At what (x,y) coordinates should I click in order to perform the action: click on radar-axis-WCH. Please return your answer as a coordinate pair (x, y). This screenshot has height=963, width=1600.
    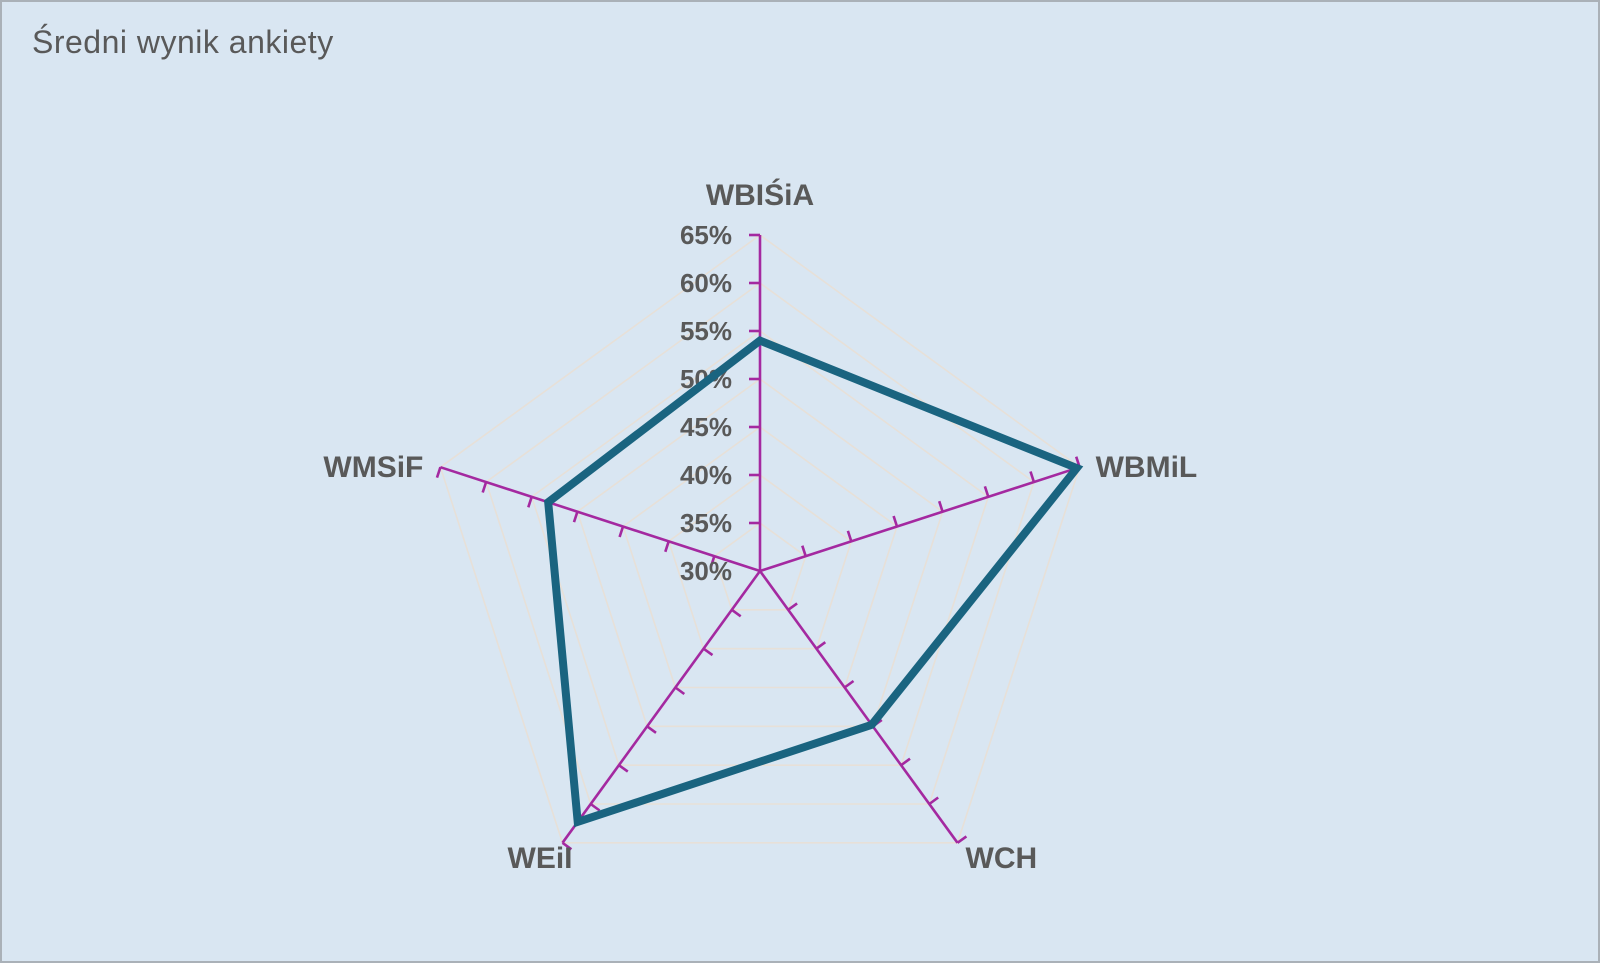
    Looking at the image, I should click on (858, 707).